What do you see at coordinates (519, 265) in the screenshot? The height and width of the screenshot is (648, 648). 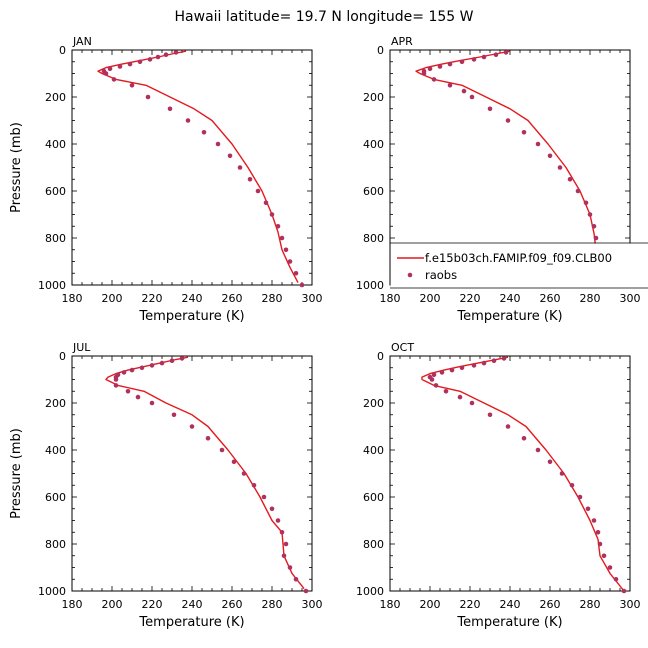 I see `legend-background` at bounding box center [519, 265].